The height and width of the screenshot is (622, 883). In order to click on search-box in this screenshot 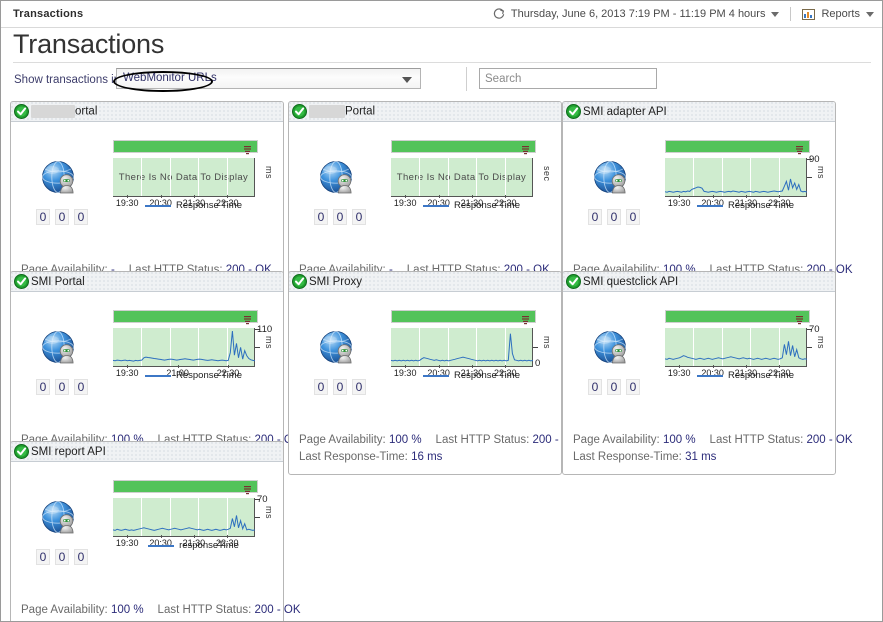, I will do `click(568, 78)`.